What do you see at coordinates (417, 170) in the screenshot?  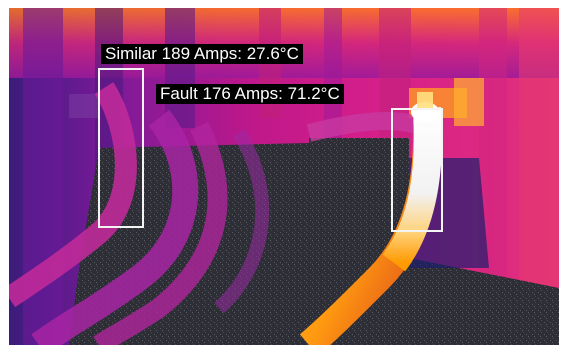 I see `fault-roi-box` at bounding box center [417, 170].